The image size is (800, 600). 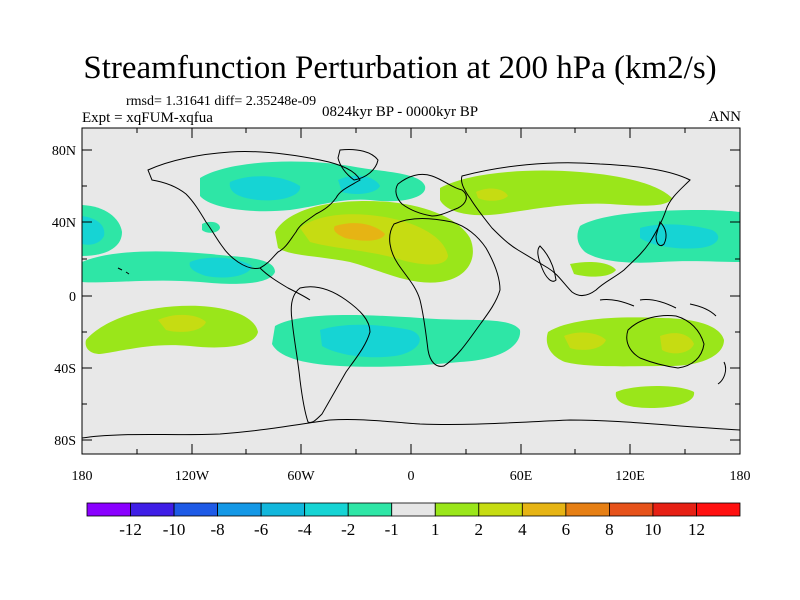 I want to click on contour-cyan-north-america, so click(x=265, y=188).